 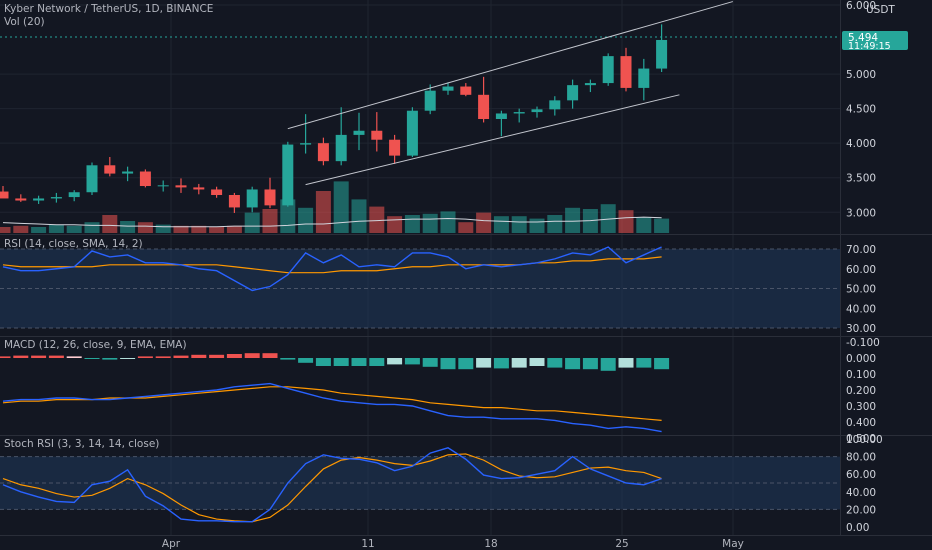 I want to click on channel-upper-line, so click(x=510, y=65).